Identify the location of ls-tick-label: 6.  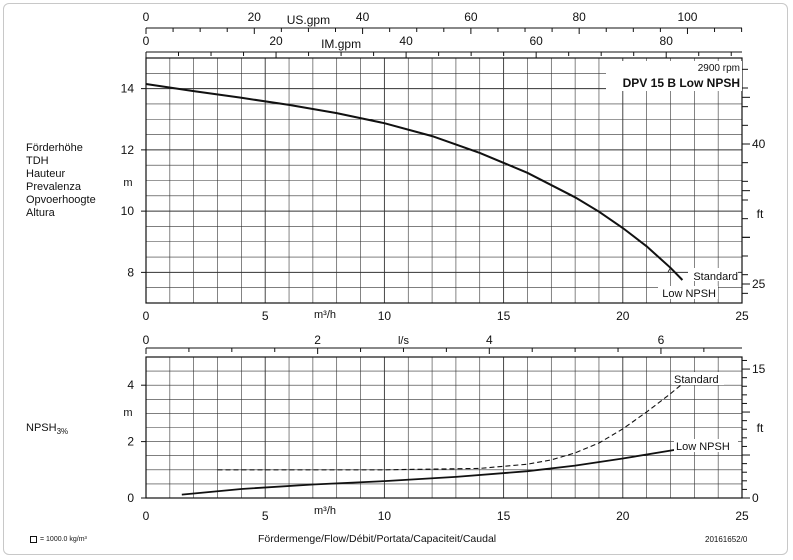
(661, 340).